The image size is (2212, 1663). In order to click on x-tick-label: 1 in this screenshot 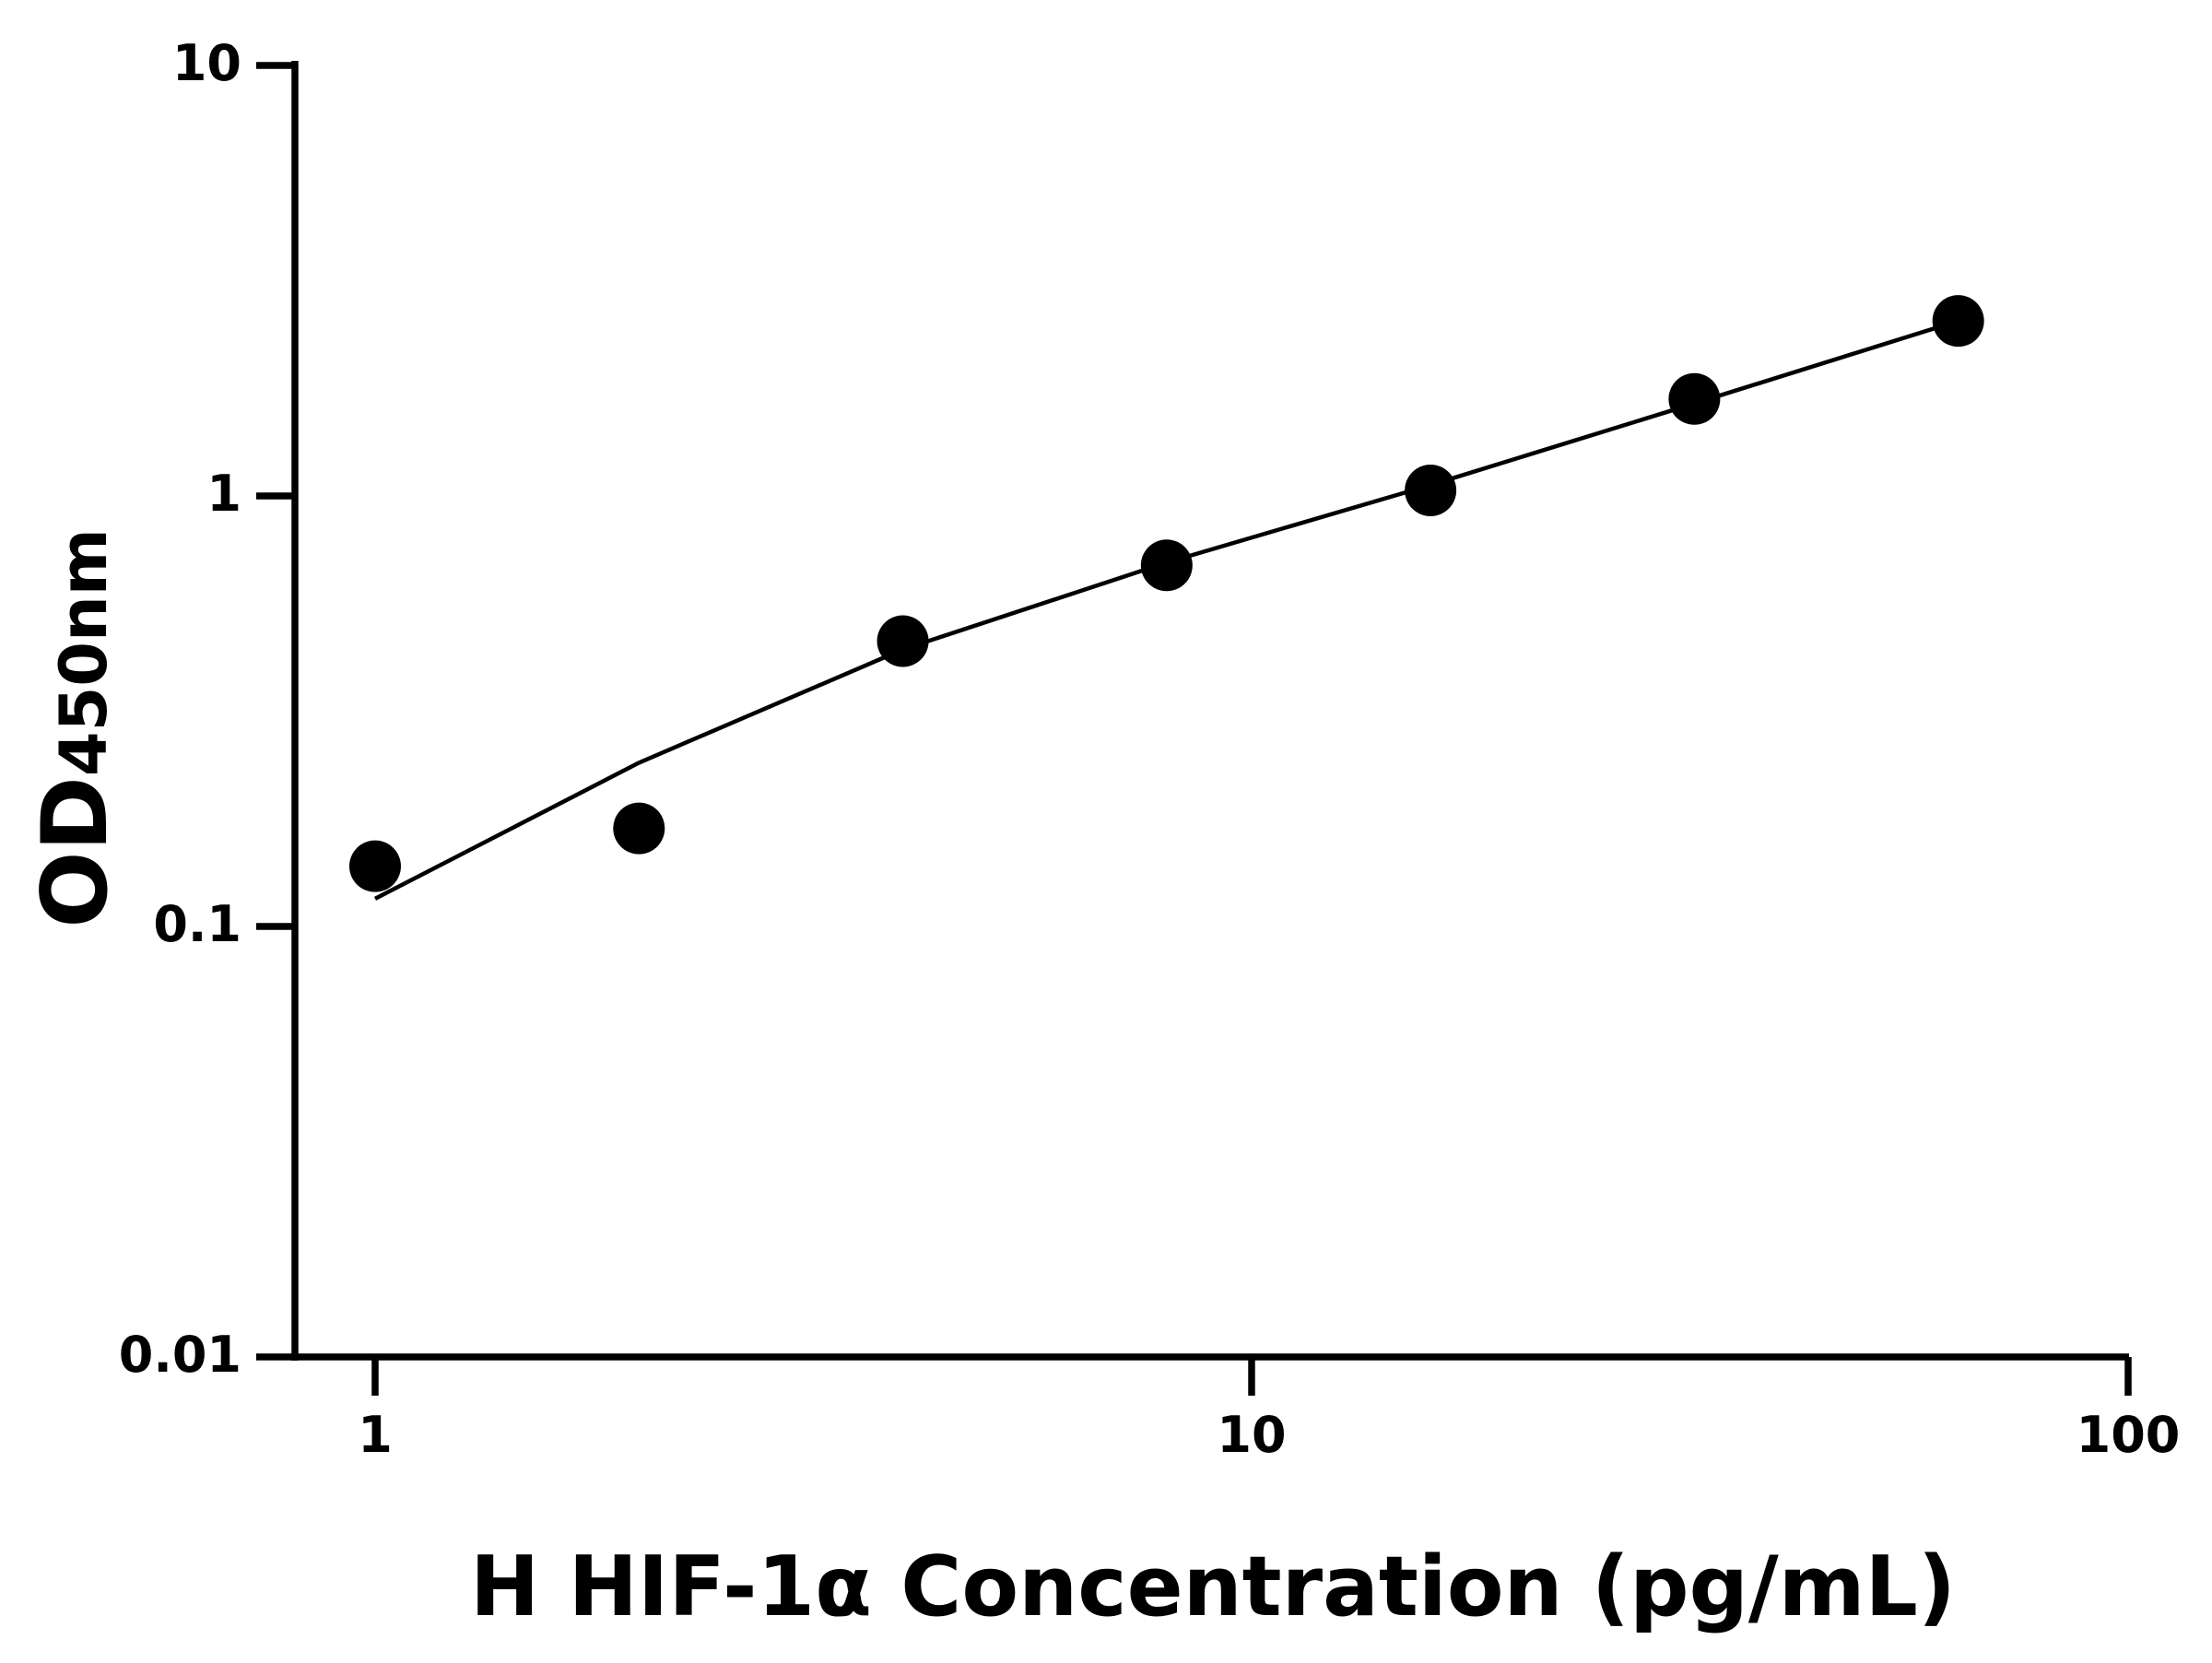, I will do `click(375, 1435)`.